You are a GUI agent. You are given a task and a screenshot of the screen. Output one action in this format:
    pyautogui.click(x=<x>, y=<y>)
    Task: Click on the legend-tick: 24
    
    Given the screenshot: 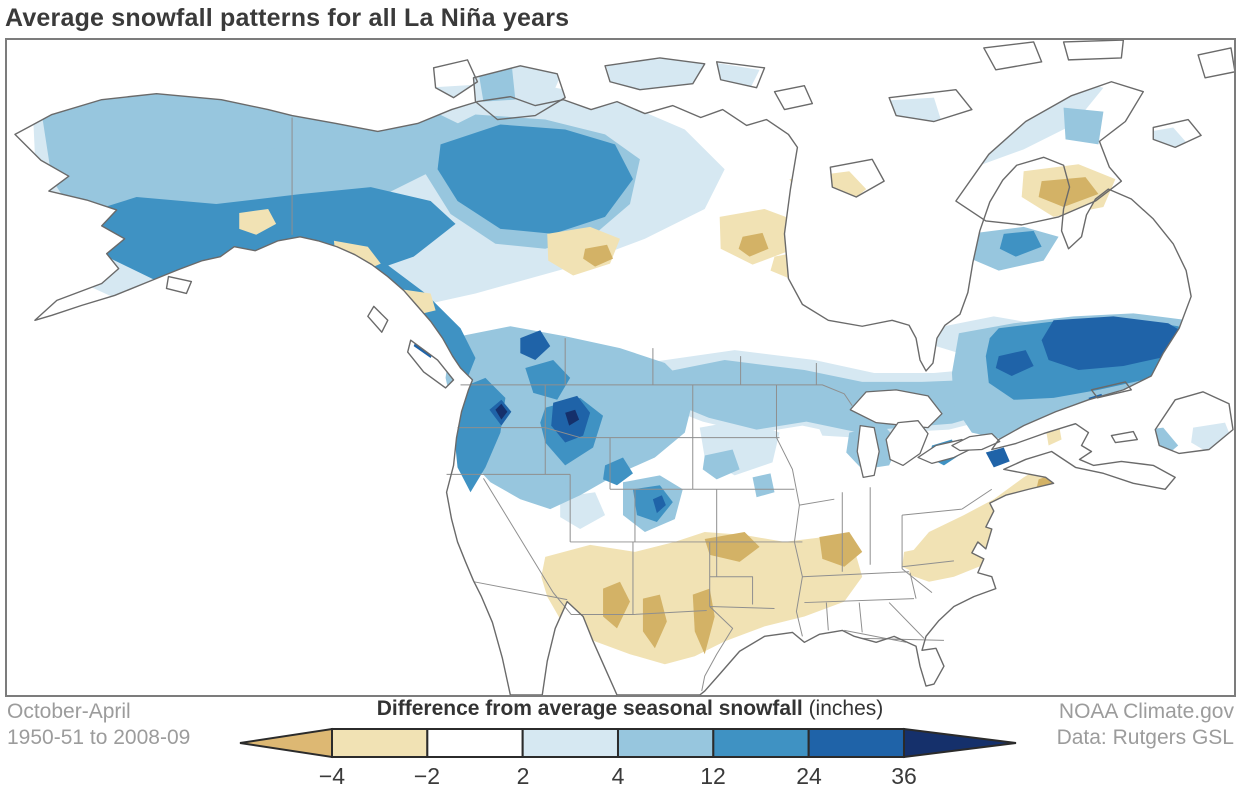 What is the action you would take?
    pyautogui.click(x=809, y=776)
    